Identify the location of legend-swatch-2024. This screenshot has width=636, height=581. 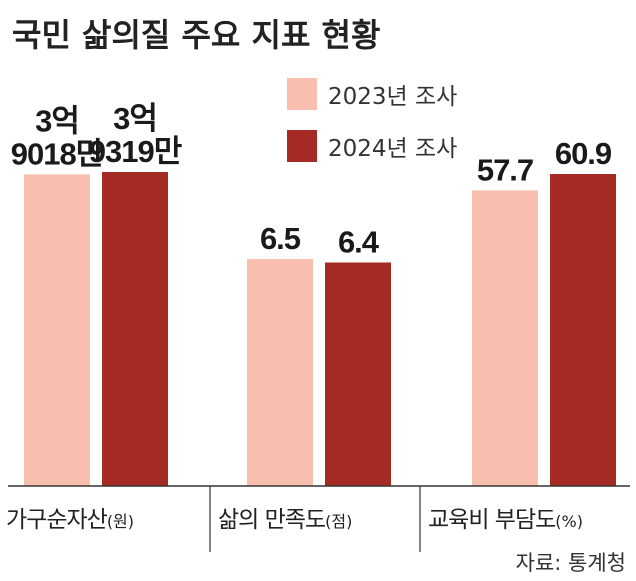
(302, 146).